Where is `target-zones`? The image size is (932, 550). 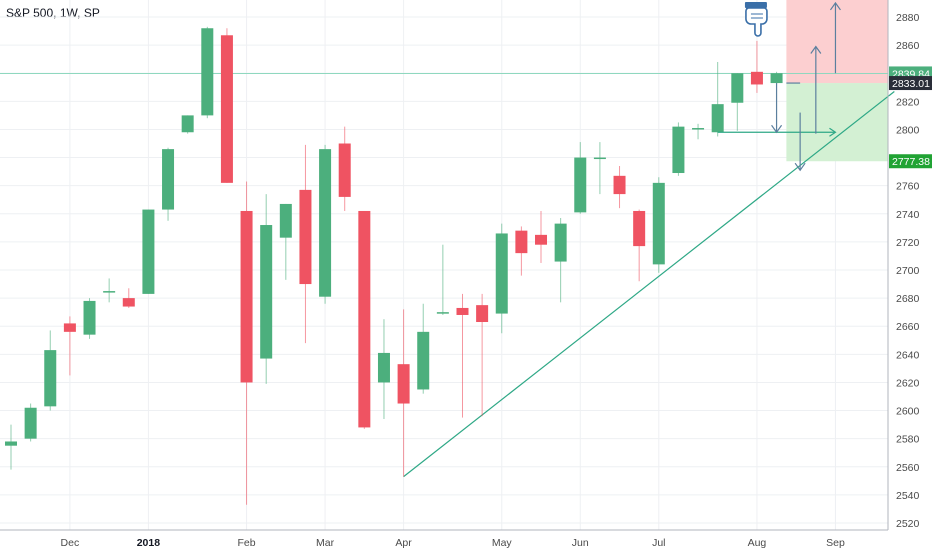
target-zones is located at coordinates (837, 81).